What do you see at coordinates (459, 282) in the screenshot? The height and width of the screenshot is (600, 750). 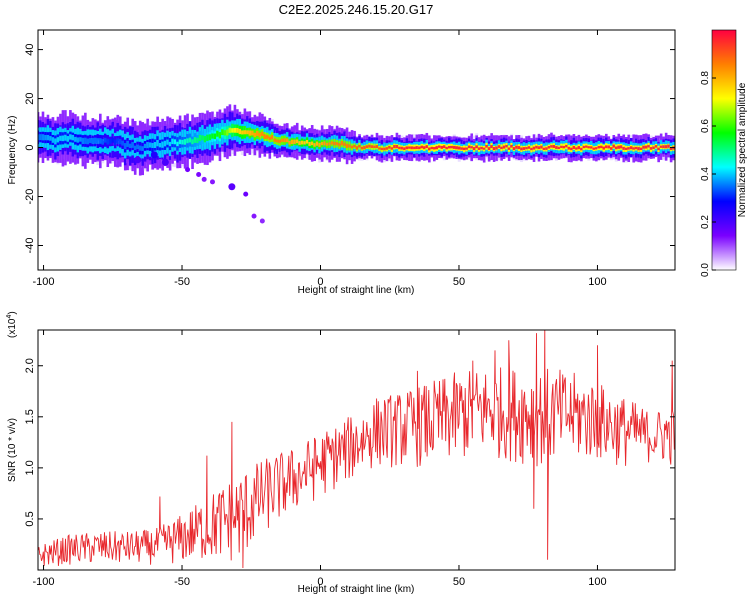 I see `spectrogram-x-tick-label: 50` at bounding box center [459, 282].